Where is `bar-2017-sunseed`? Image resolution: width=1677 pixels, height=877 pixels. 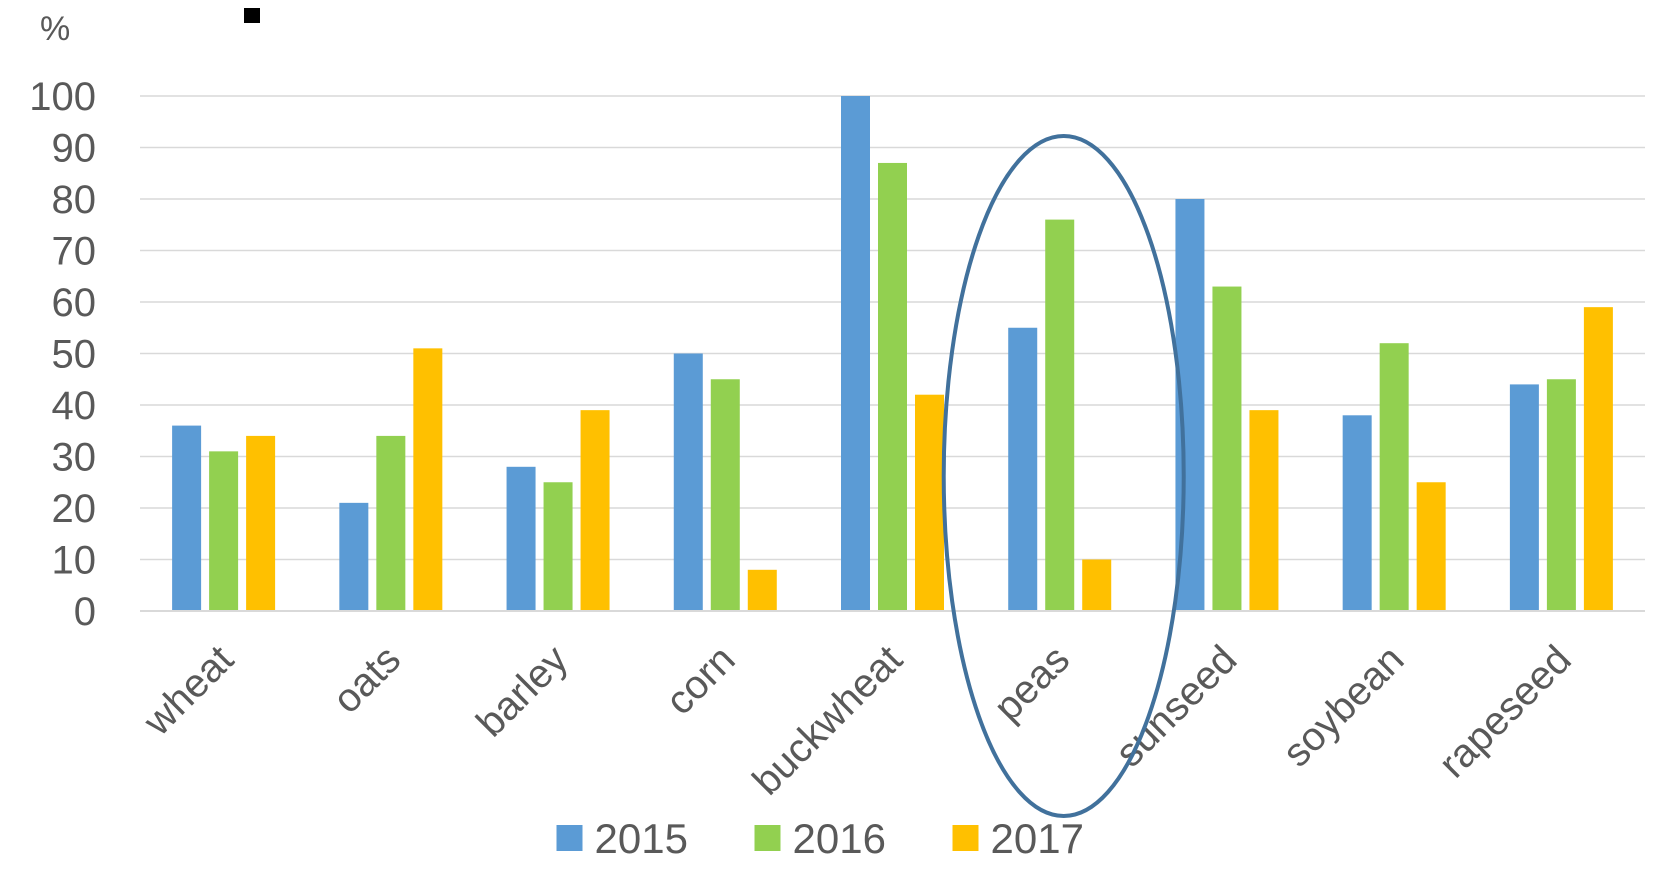
bar-2017-sunseed is located at coordinates (1264, 510).